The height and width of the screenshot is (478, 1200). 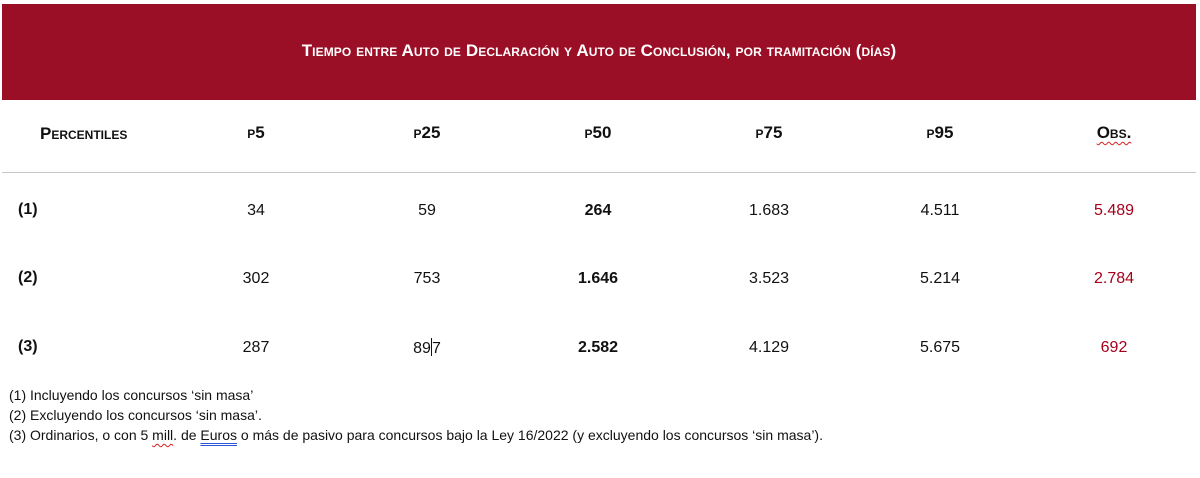 I want to click on footnote-3-euros: Euros, so click(x=218, y=435).